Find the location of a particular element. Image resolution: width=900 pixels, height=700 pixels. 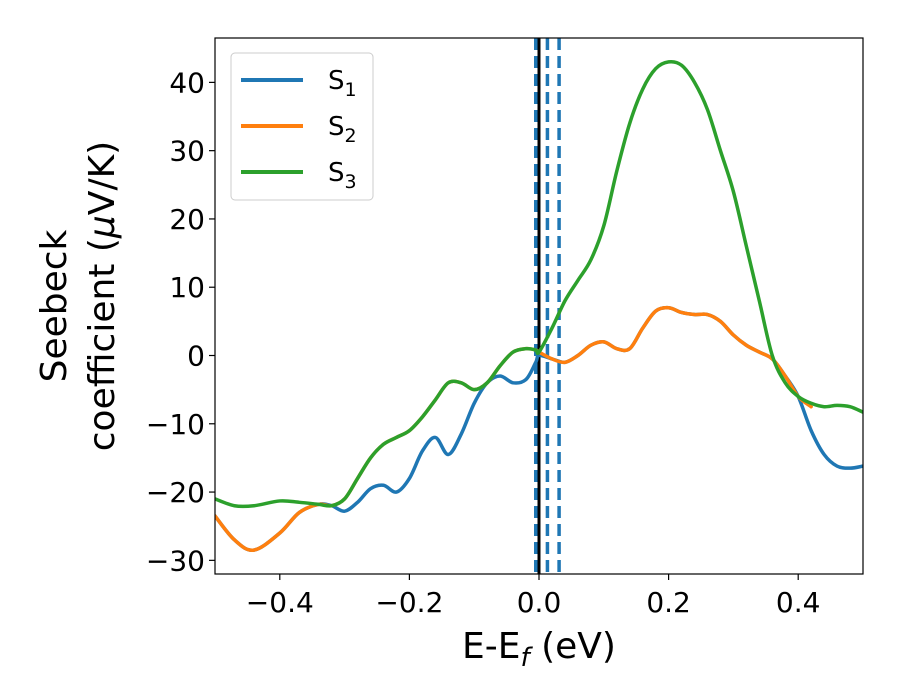

y-tick: 10 is located at coordinates (192, 287).